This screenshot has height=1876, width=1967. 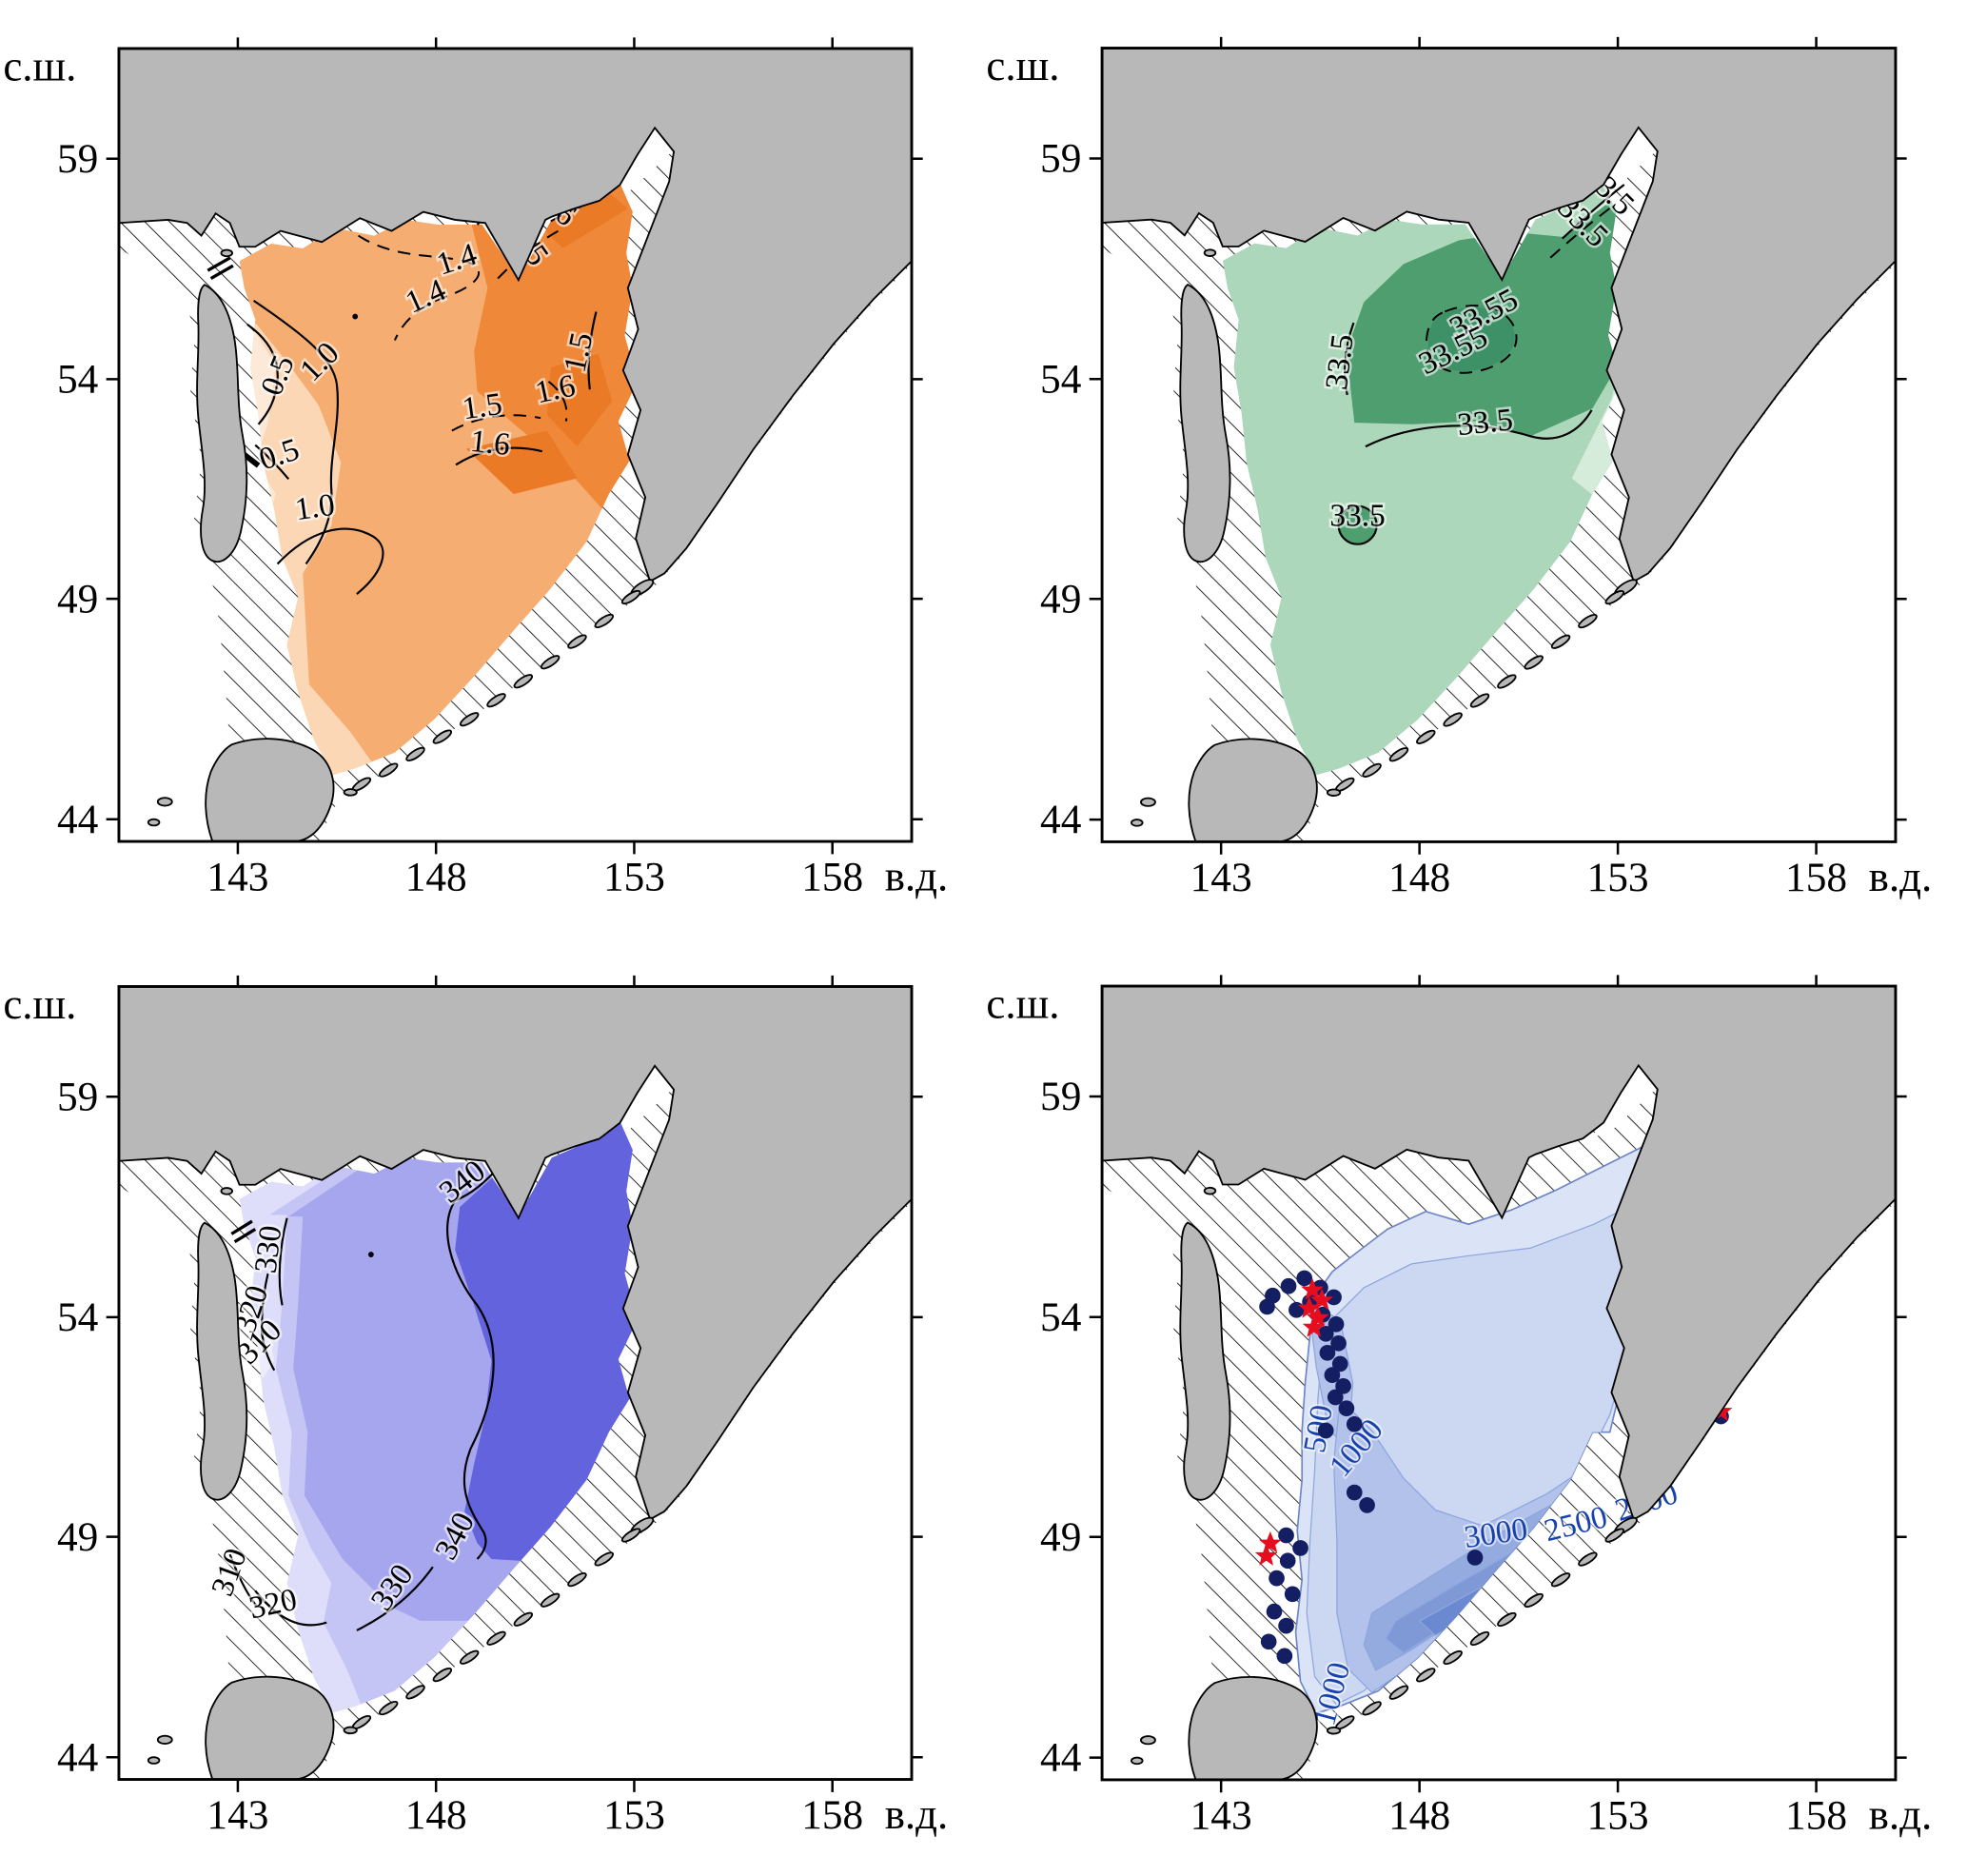 I want to click on contour-label: 1.0, so click(x=315, y=507).